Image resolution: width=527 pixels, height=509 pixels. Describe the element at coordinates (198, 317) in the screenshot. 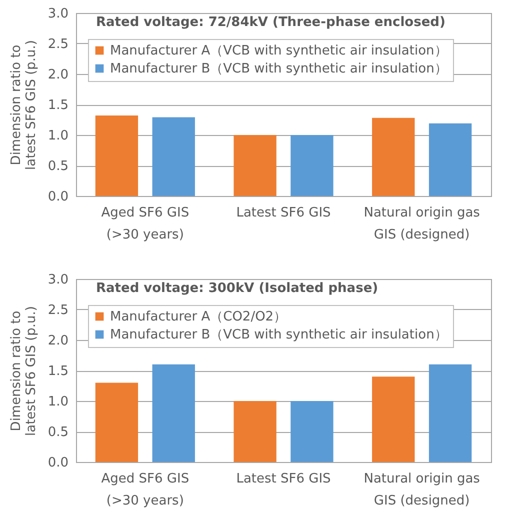

I see `legend-label: Manufacturer A（CO2/O2）` at that location.